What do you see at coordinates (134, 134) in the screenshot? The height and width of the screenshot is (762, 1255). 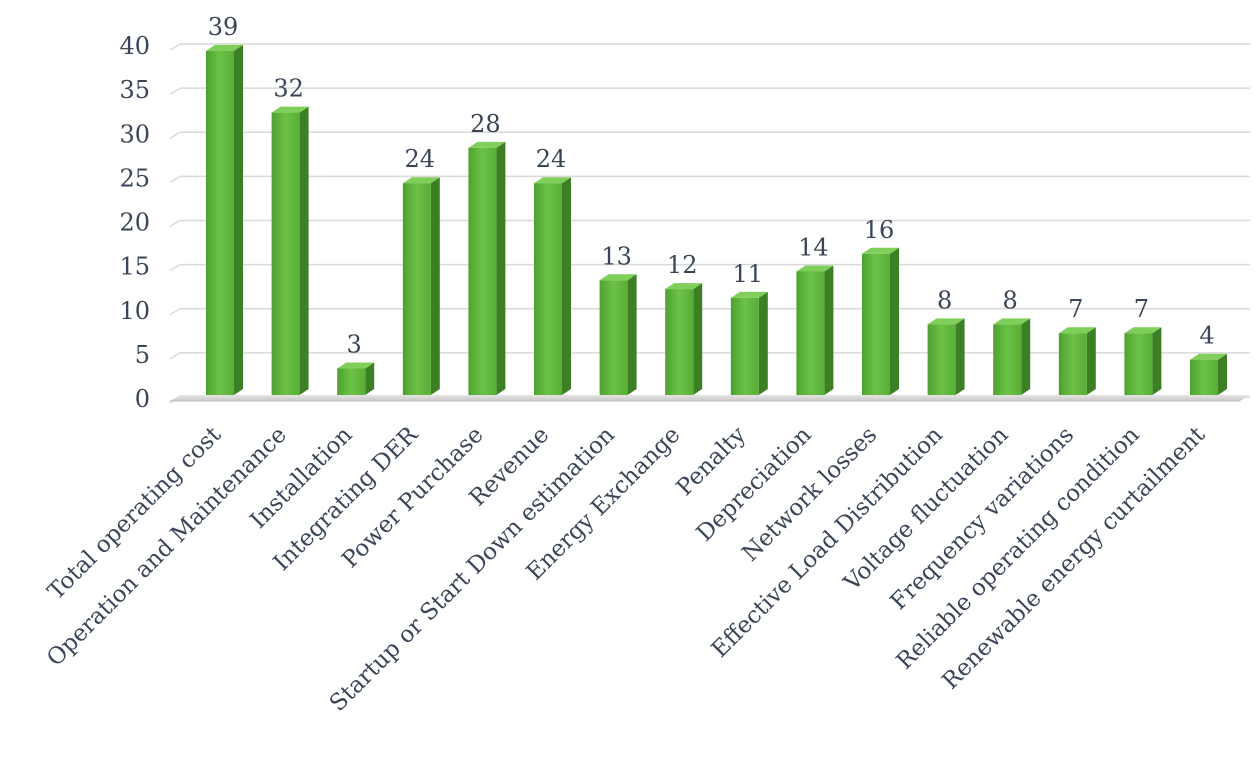 I see `y-tick-label: 30` at bounding box center [134, 134].